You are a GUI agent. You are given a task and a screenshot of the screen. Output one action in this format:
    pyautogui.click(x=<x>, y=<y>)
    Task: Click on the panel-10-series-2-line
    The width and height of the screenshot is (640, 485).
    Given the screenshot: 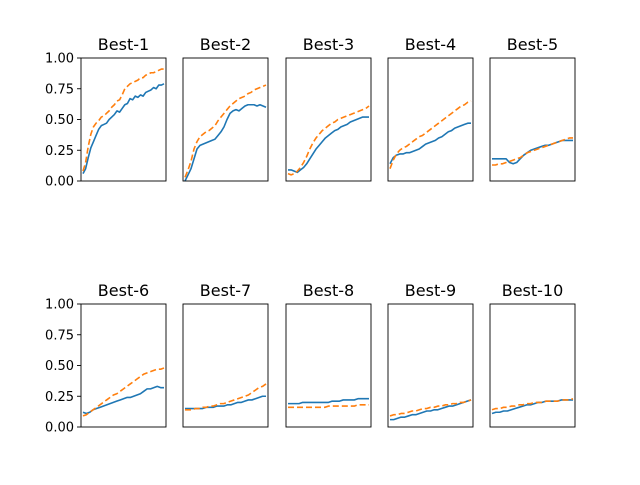 What is the action you would take?
    pyautogui.click(x=532, y=404)
    